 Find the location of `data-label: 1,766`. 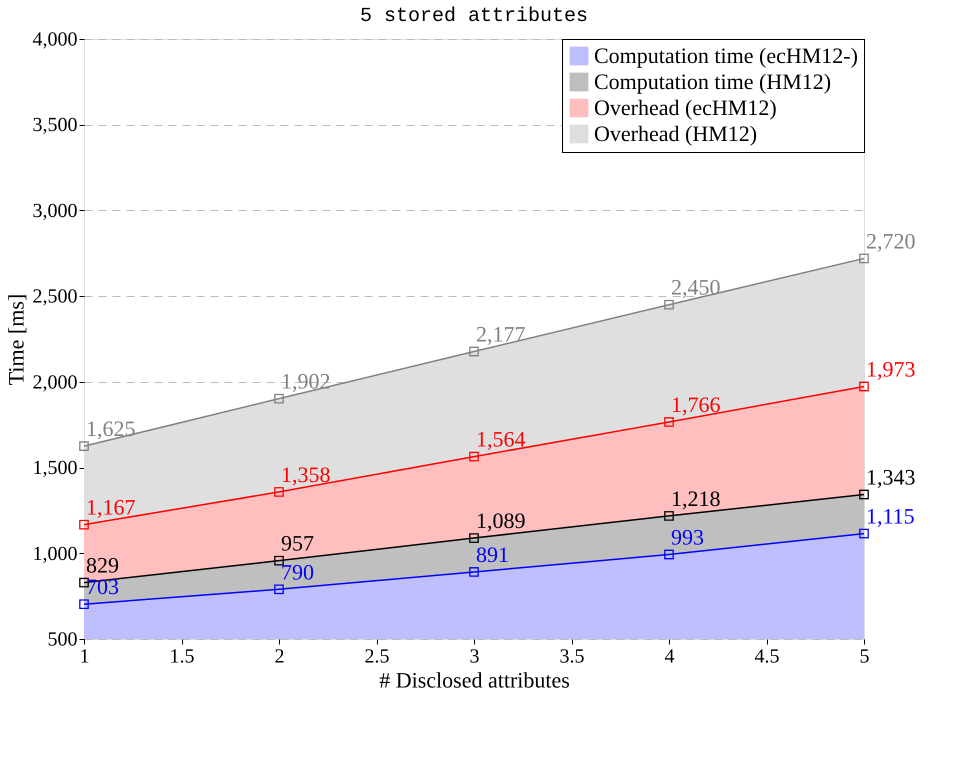

data-label: 1,766 is located at coordinates (695, 404).